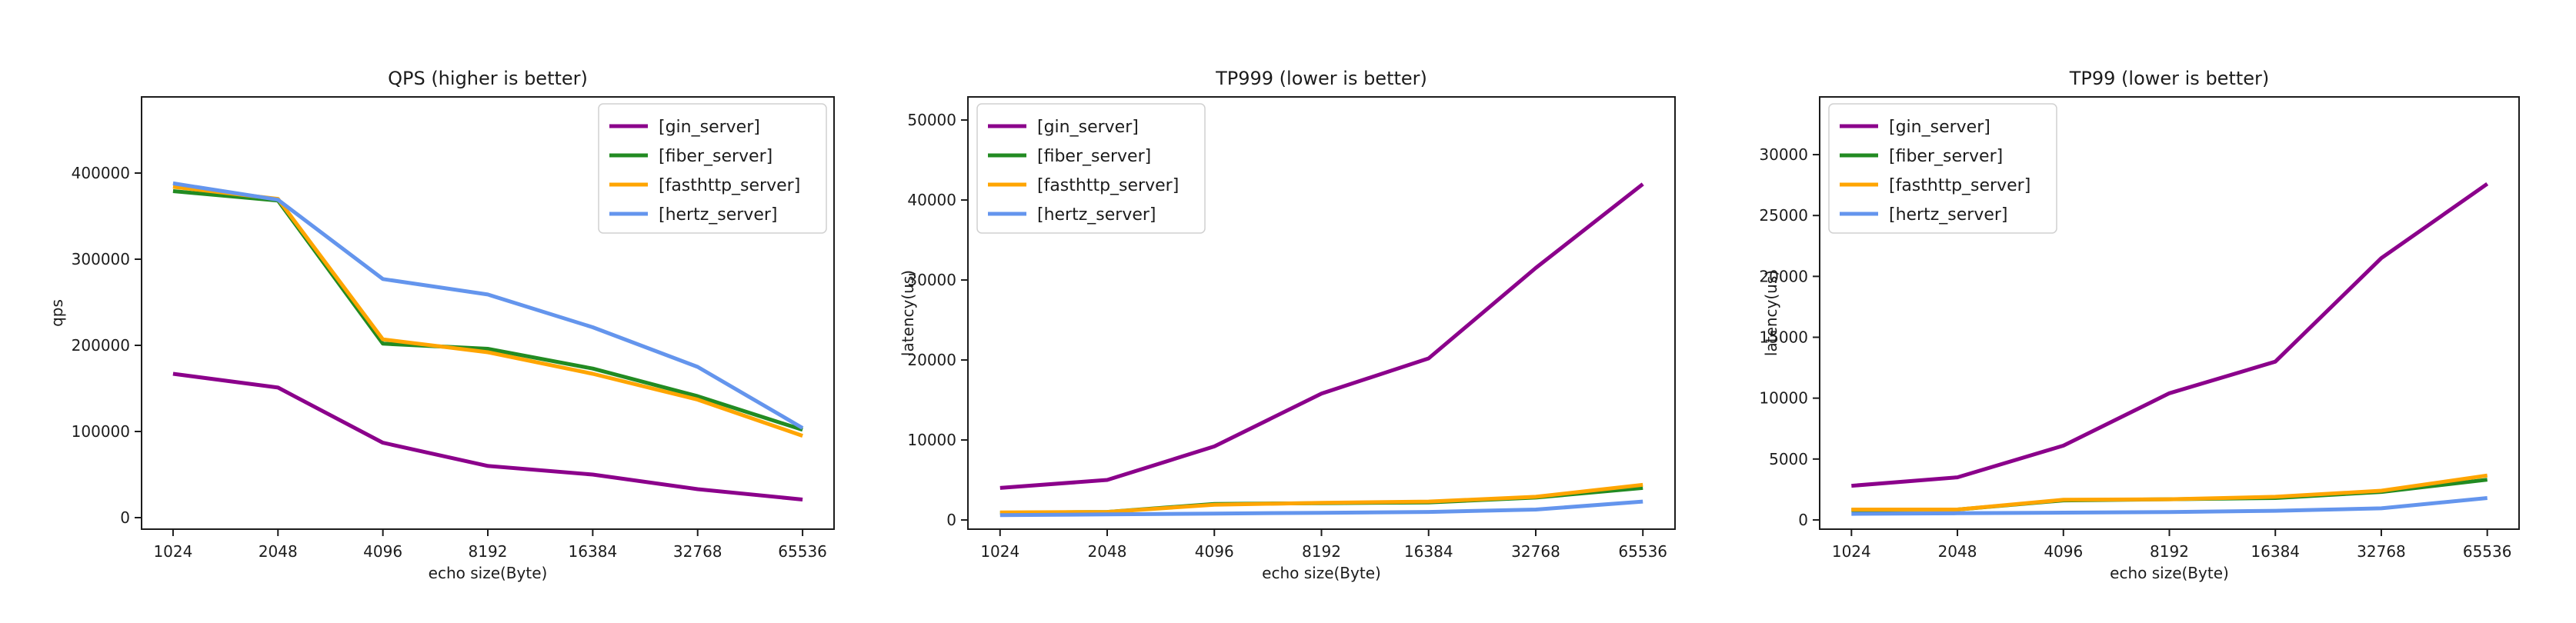 Image resolution: width=2576 pixels, height=623 pixels. Describe the element at coordinates (101, 345) in the screenshot. I see `y-tick-label: 200000` at that location.